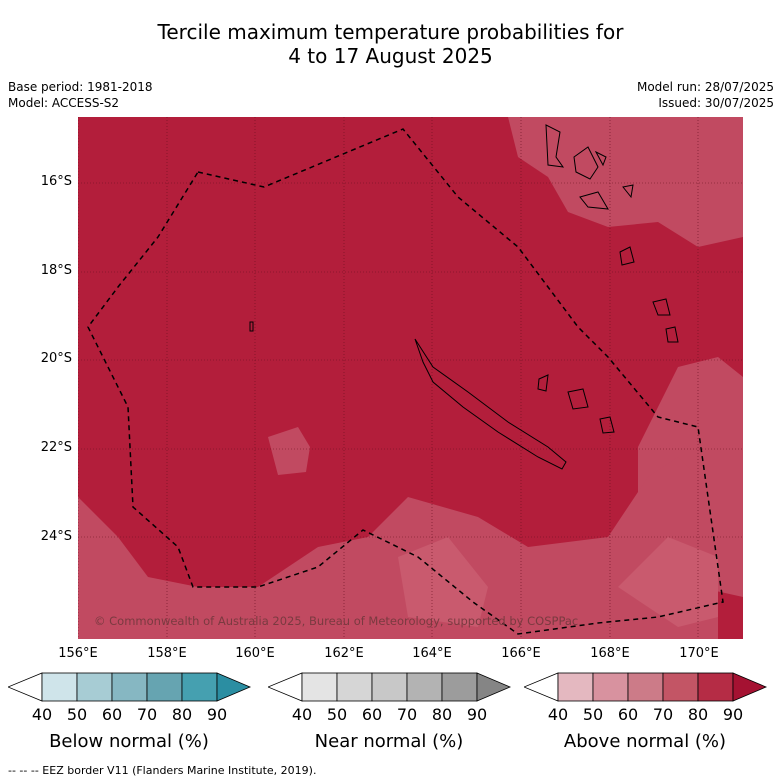 Image resolution: width=781 pixels, height=781 pixels. What do you see at coordinates (668, 582) in the screenshot?
I see `probability-patch-above-70-se` at bounding box center [668, 582].